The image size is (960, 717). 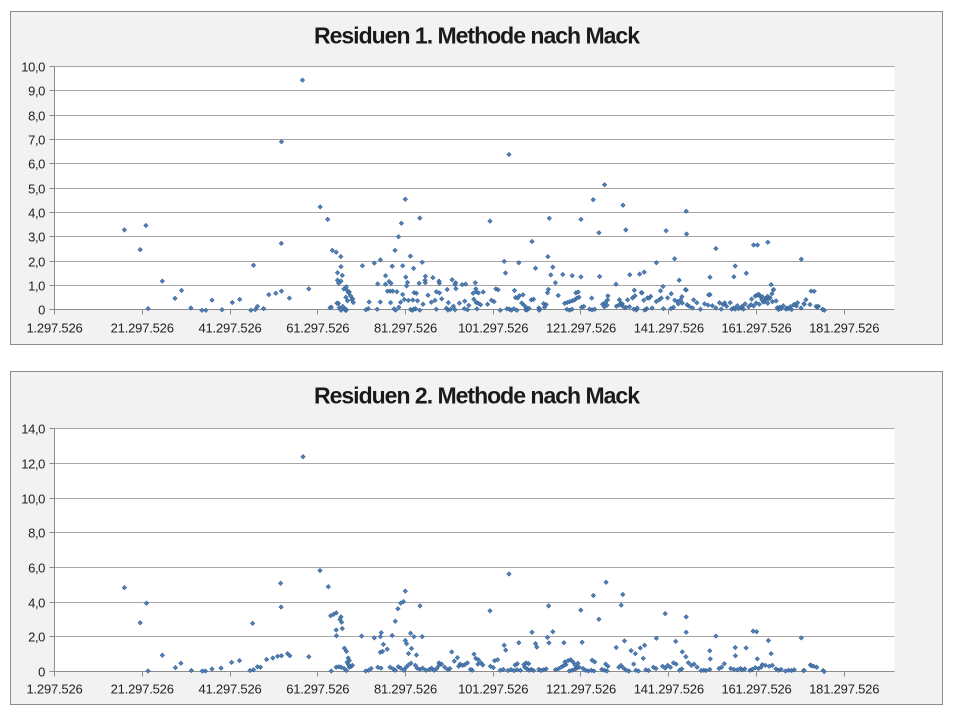 What do you see at coordinates (36, 189) in the screenshot?
I see `svg-text: 5,0` at bounding box center [36, 189].